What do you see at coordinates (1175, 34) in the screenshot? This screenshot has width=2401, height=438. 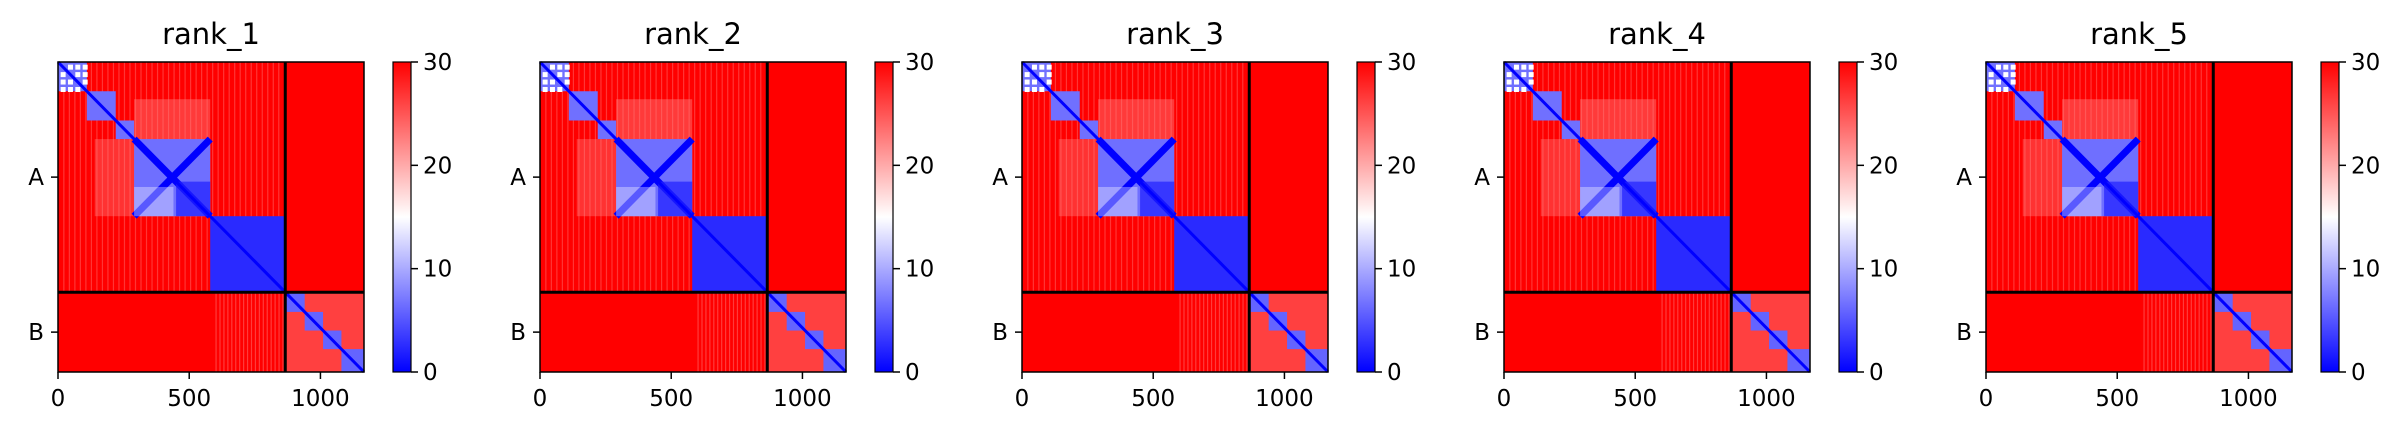 I see `panel-title: rank_3` at bounding box center [1175, 34].